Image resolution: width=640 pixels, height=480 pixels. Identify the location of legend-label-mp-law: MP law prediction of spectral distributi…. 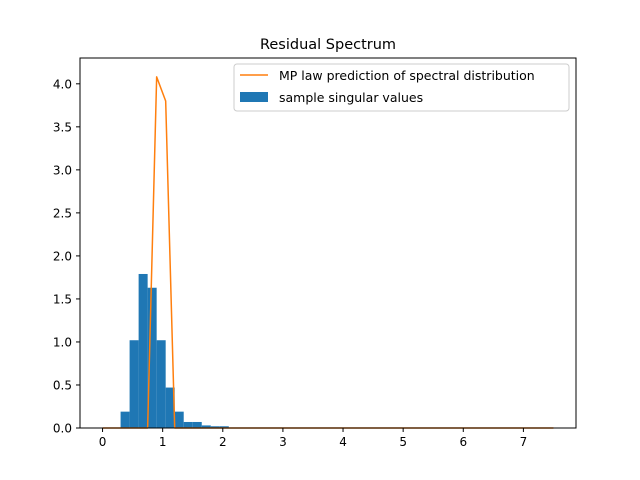
(407, 75).